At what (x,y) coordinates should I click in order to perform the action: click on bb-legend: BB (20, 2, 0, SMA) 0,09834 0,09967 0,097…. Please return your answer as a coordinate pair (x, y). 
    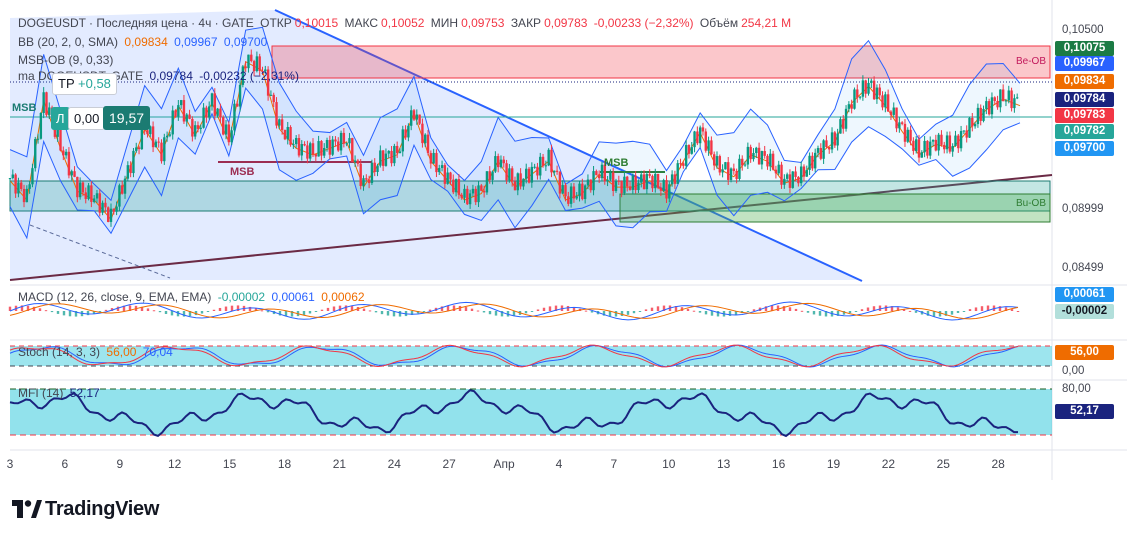
    Looking at the image, I should click on (144, 42).